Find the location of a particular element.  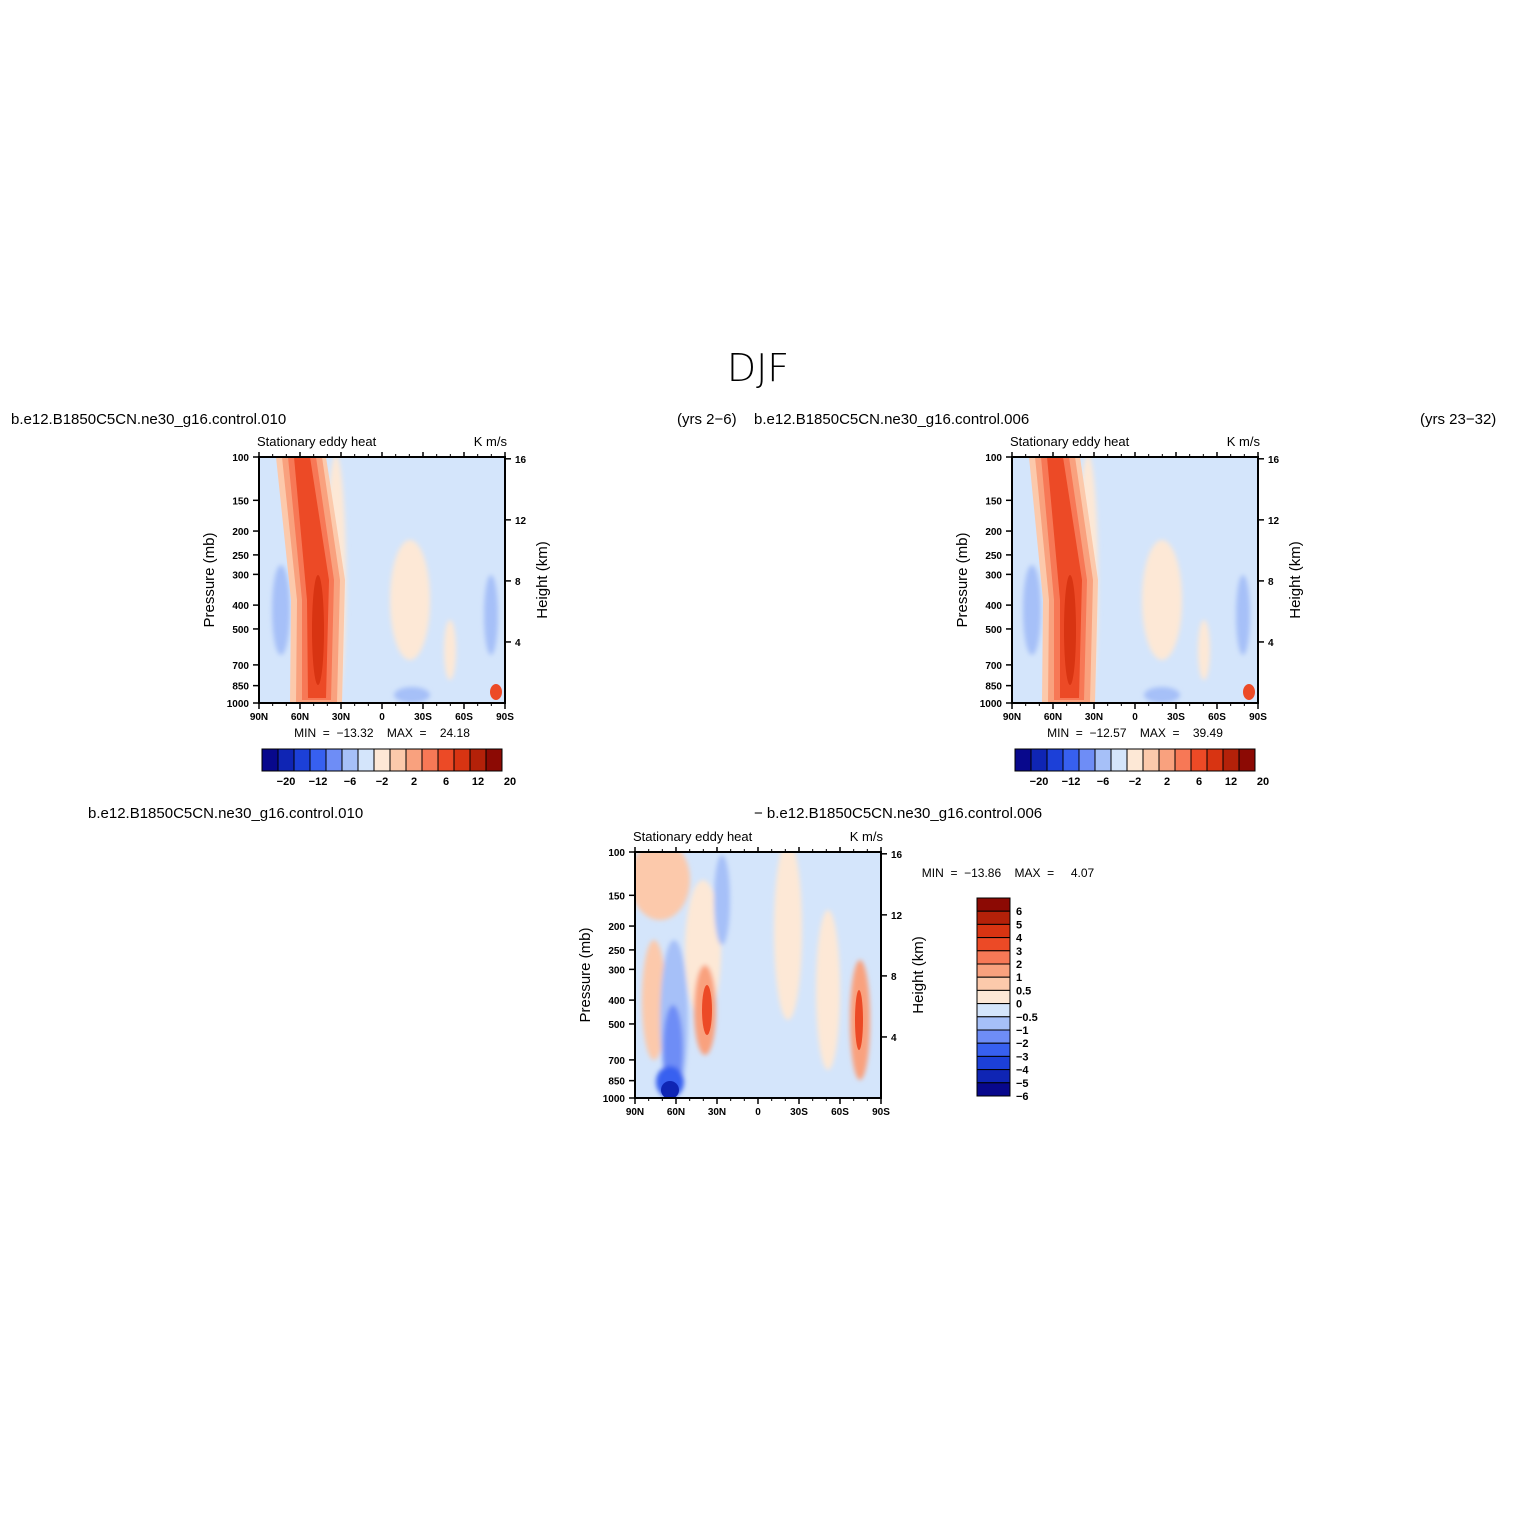

colorbar-label: 6 is located at coordinates (446, 782).